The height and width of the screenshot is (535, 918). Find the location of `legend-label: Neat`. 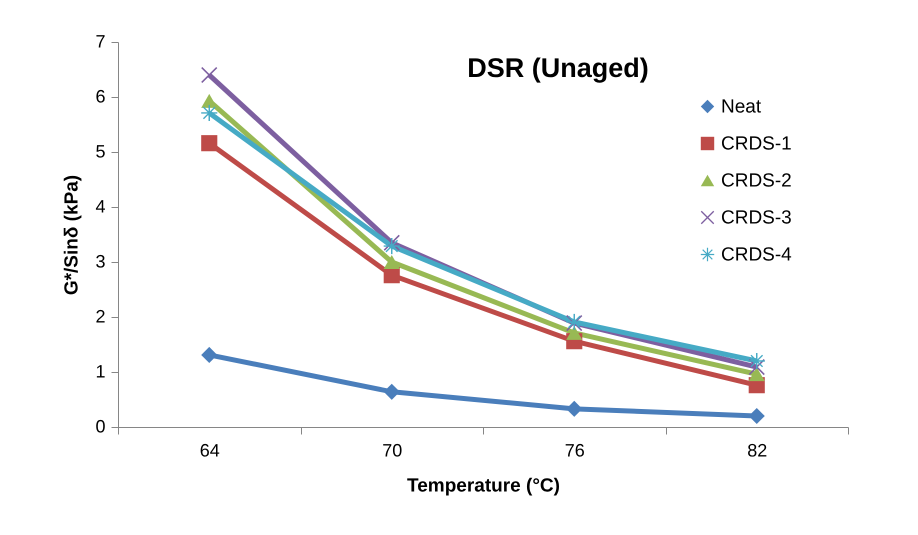

legend-label: Neat is located at coordinates (741, 107).